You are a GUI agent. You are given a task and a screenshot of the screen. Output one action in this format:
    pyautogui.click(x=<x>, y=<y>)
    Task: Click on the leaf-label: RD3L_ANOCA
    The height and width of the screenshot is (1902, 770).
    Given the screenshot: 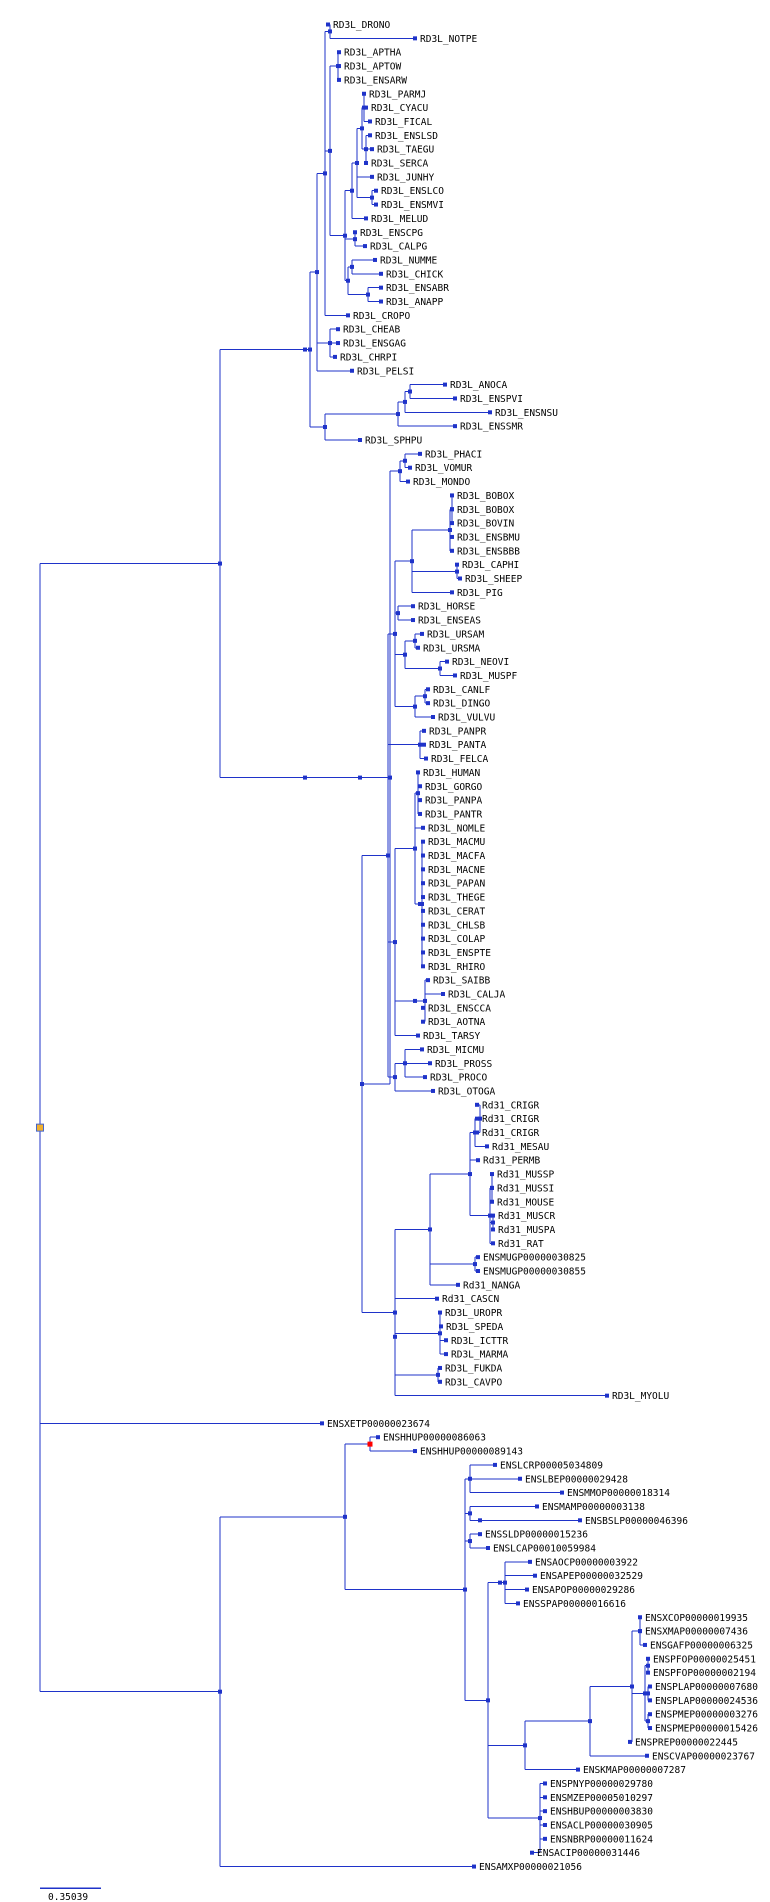 What is the action you would take?
    pyautogui.click(x=478, y=385)
    